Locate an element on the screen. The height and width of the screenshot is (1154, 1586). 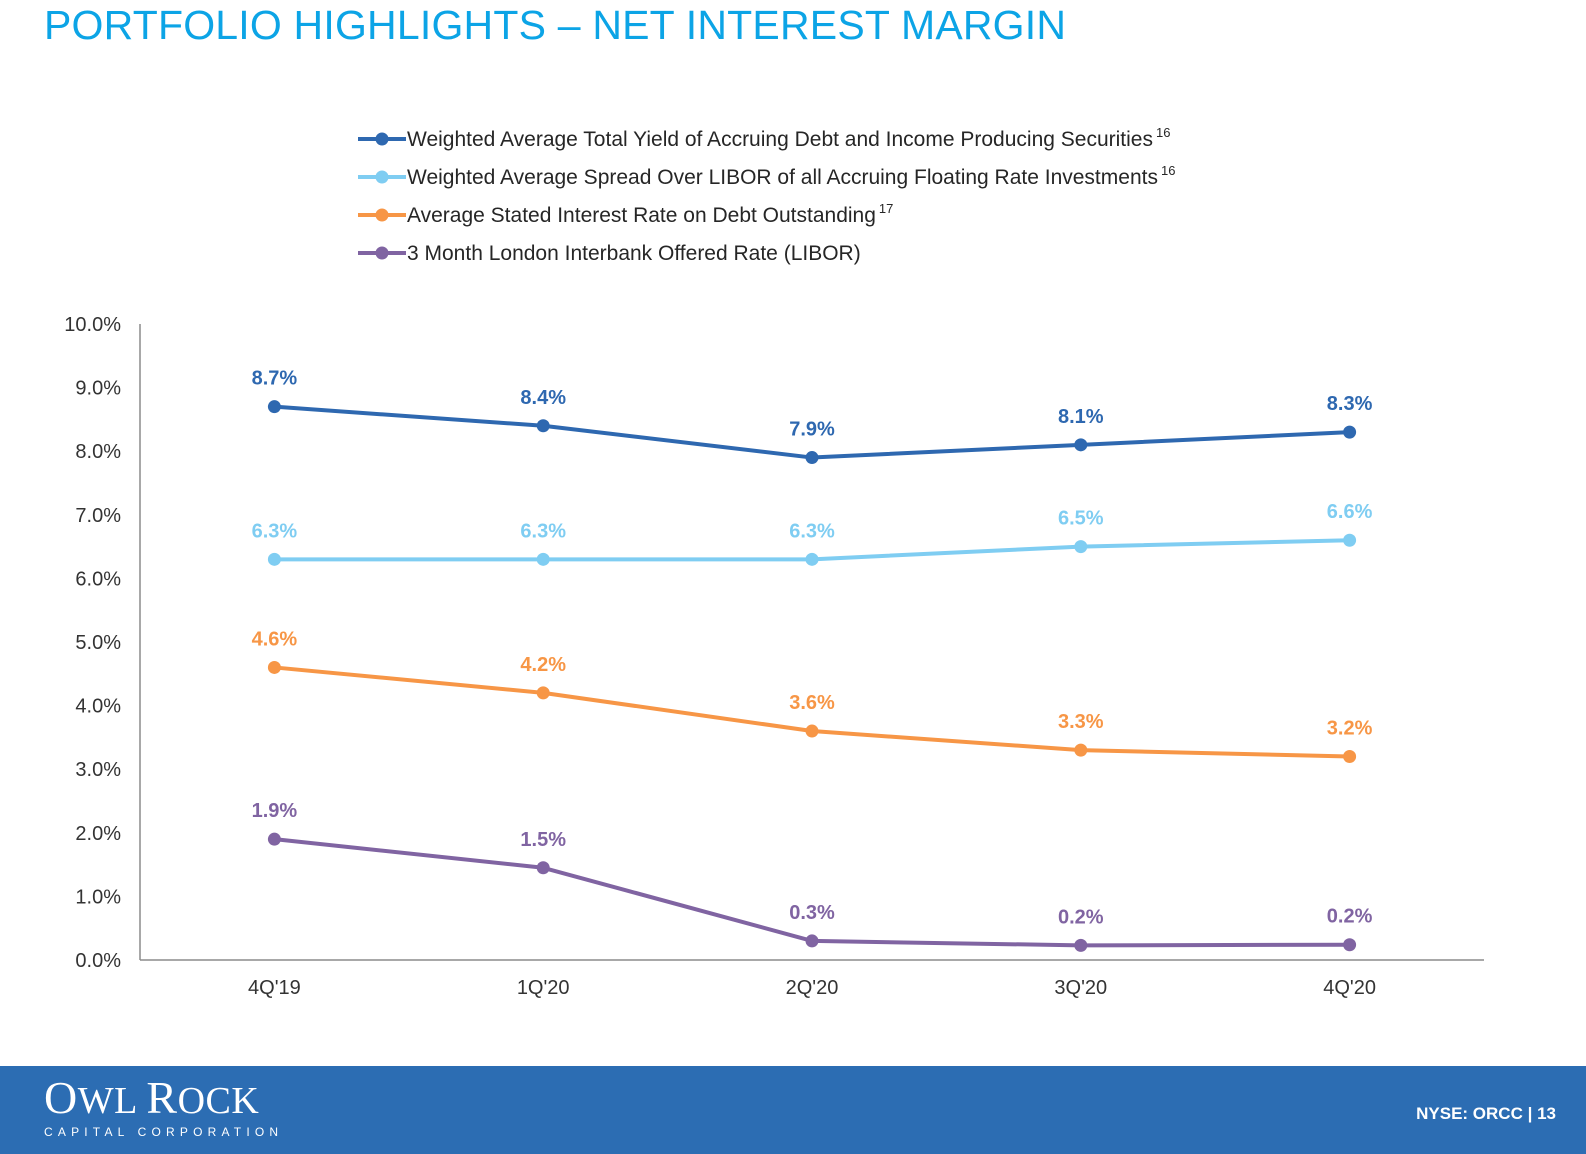
data-label: 8.1% is located at coordinates (1081, 417).